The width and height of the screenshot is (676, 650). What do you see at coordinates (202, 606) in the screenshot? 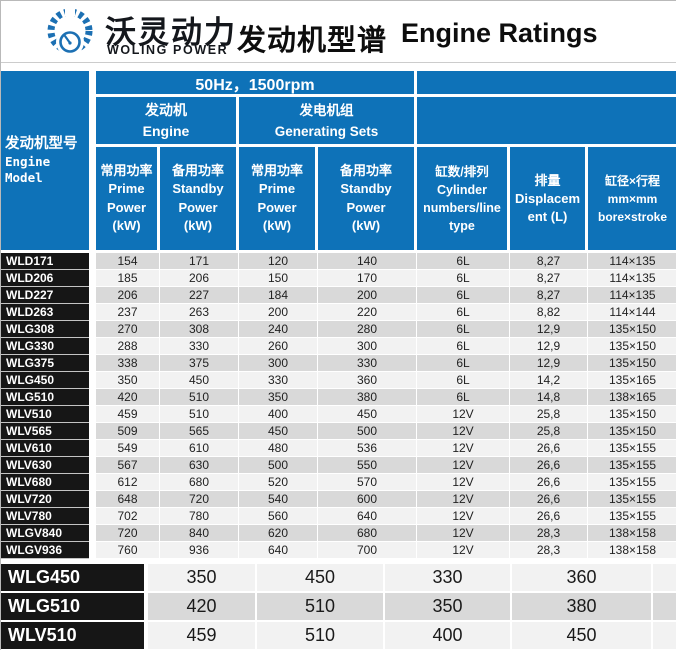
I see `summary-value-cell: 420` at bounding box center [202, 606].